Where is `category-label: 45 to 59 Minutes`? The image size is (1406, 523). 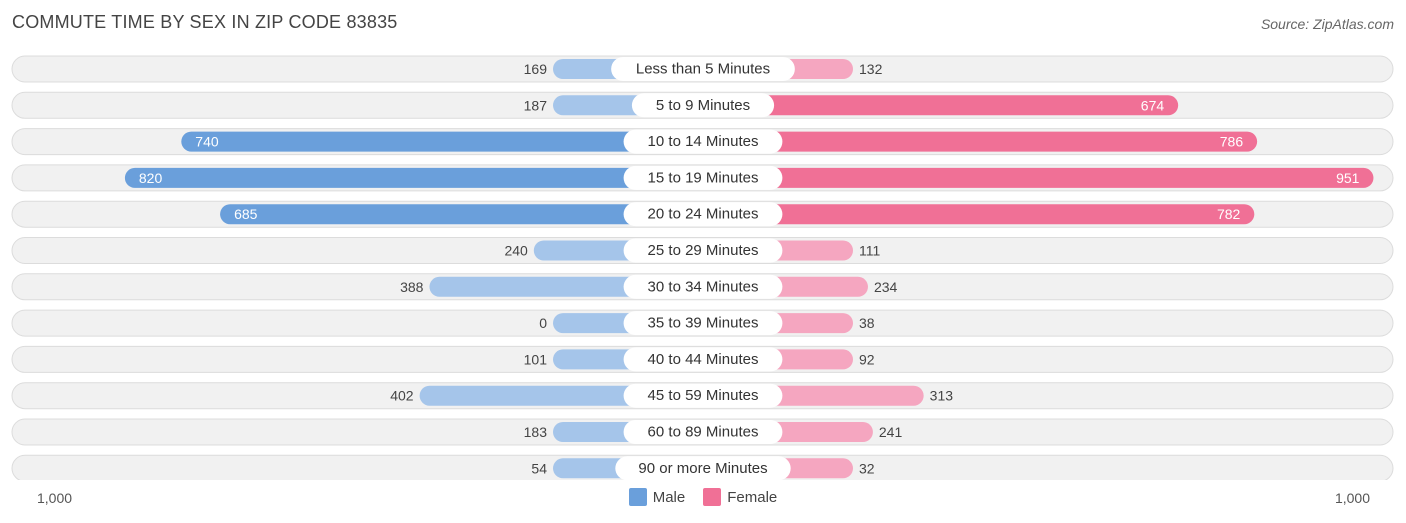
category-label: 45 to 59 Minutes is located at coordinates (703, 395).